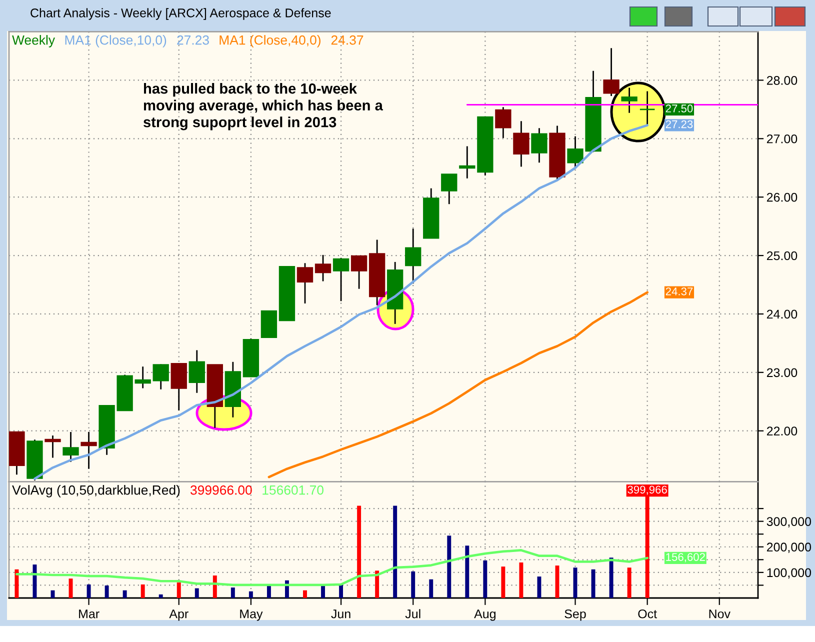 The image size is (815, 642). I want to click on text: MA1 (Close,40,0), so click(270, 41).